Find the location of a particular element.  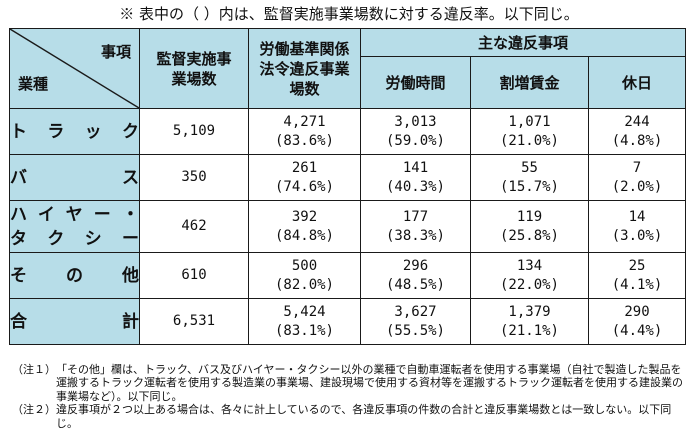

table-caption: ※ 表中の（ ）内は、監督実施事業場数に対する違反率。以下同じ。 is located at coordinates (349, 14).